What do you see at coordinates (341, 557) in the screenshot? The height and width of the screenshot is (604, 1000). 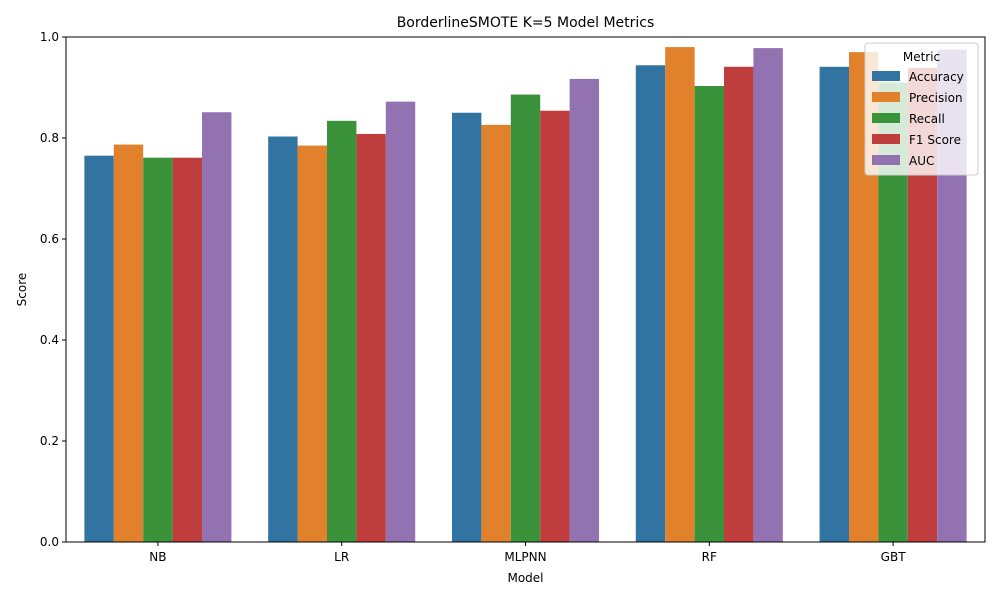 I see `x-tick-label: LR` at bounding box center [341, 557].